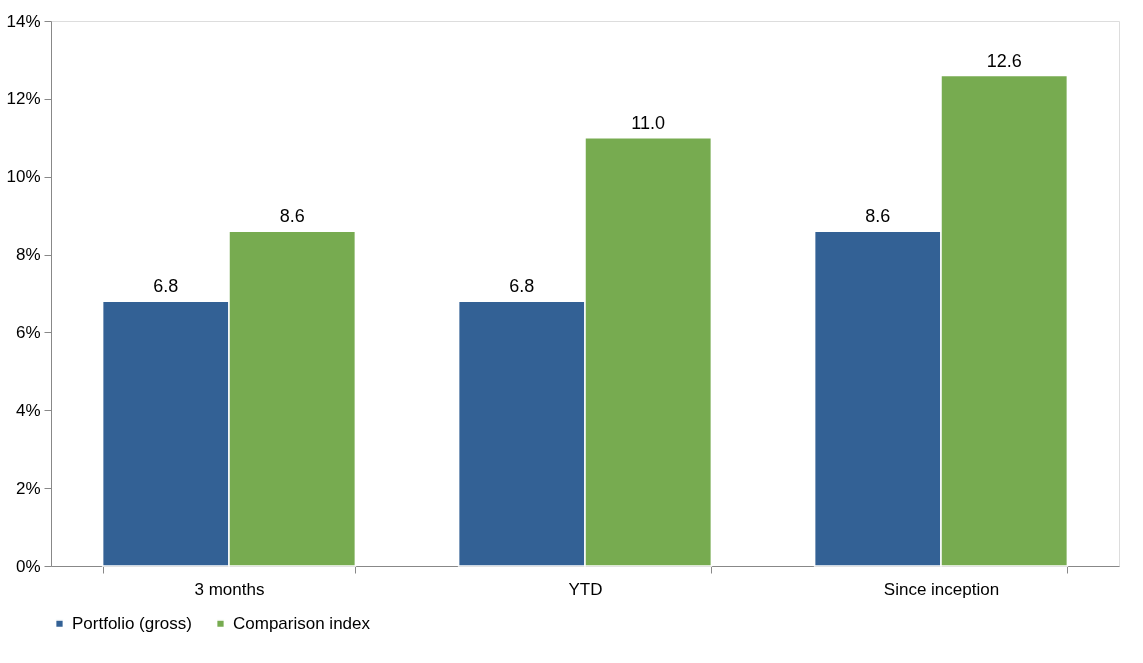 The width and height of the screenshot is (1143, 663). What do you see at coordinates (28, 488) in the screenshot?
I see `y-tick-label: 2%` at bounding box center [28, 488].